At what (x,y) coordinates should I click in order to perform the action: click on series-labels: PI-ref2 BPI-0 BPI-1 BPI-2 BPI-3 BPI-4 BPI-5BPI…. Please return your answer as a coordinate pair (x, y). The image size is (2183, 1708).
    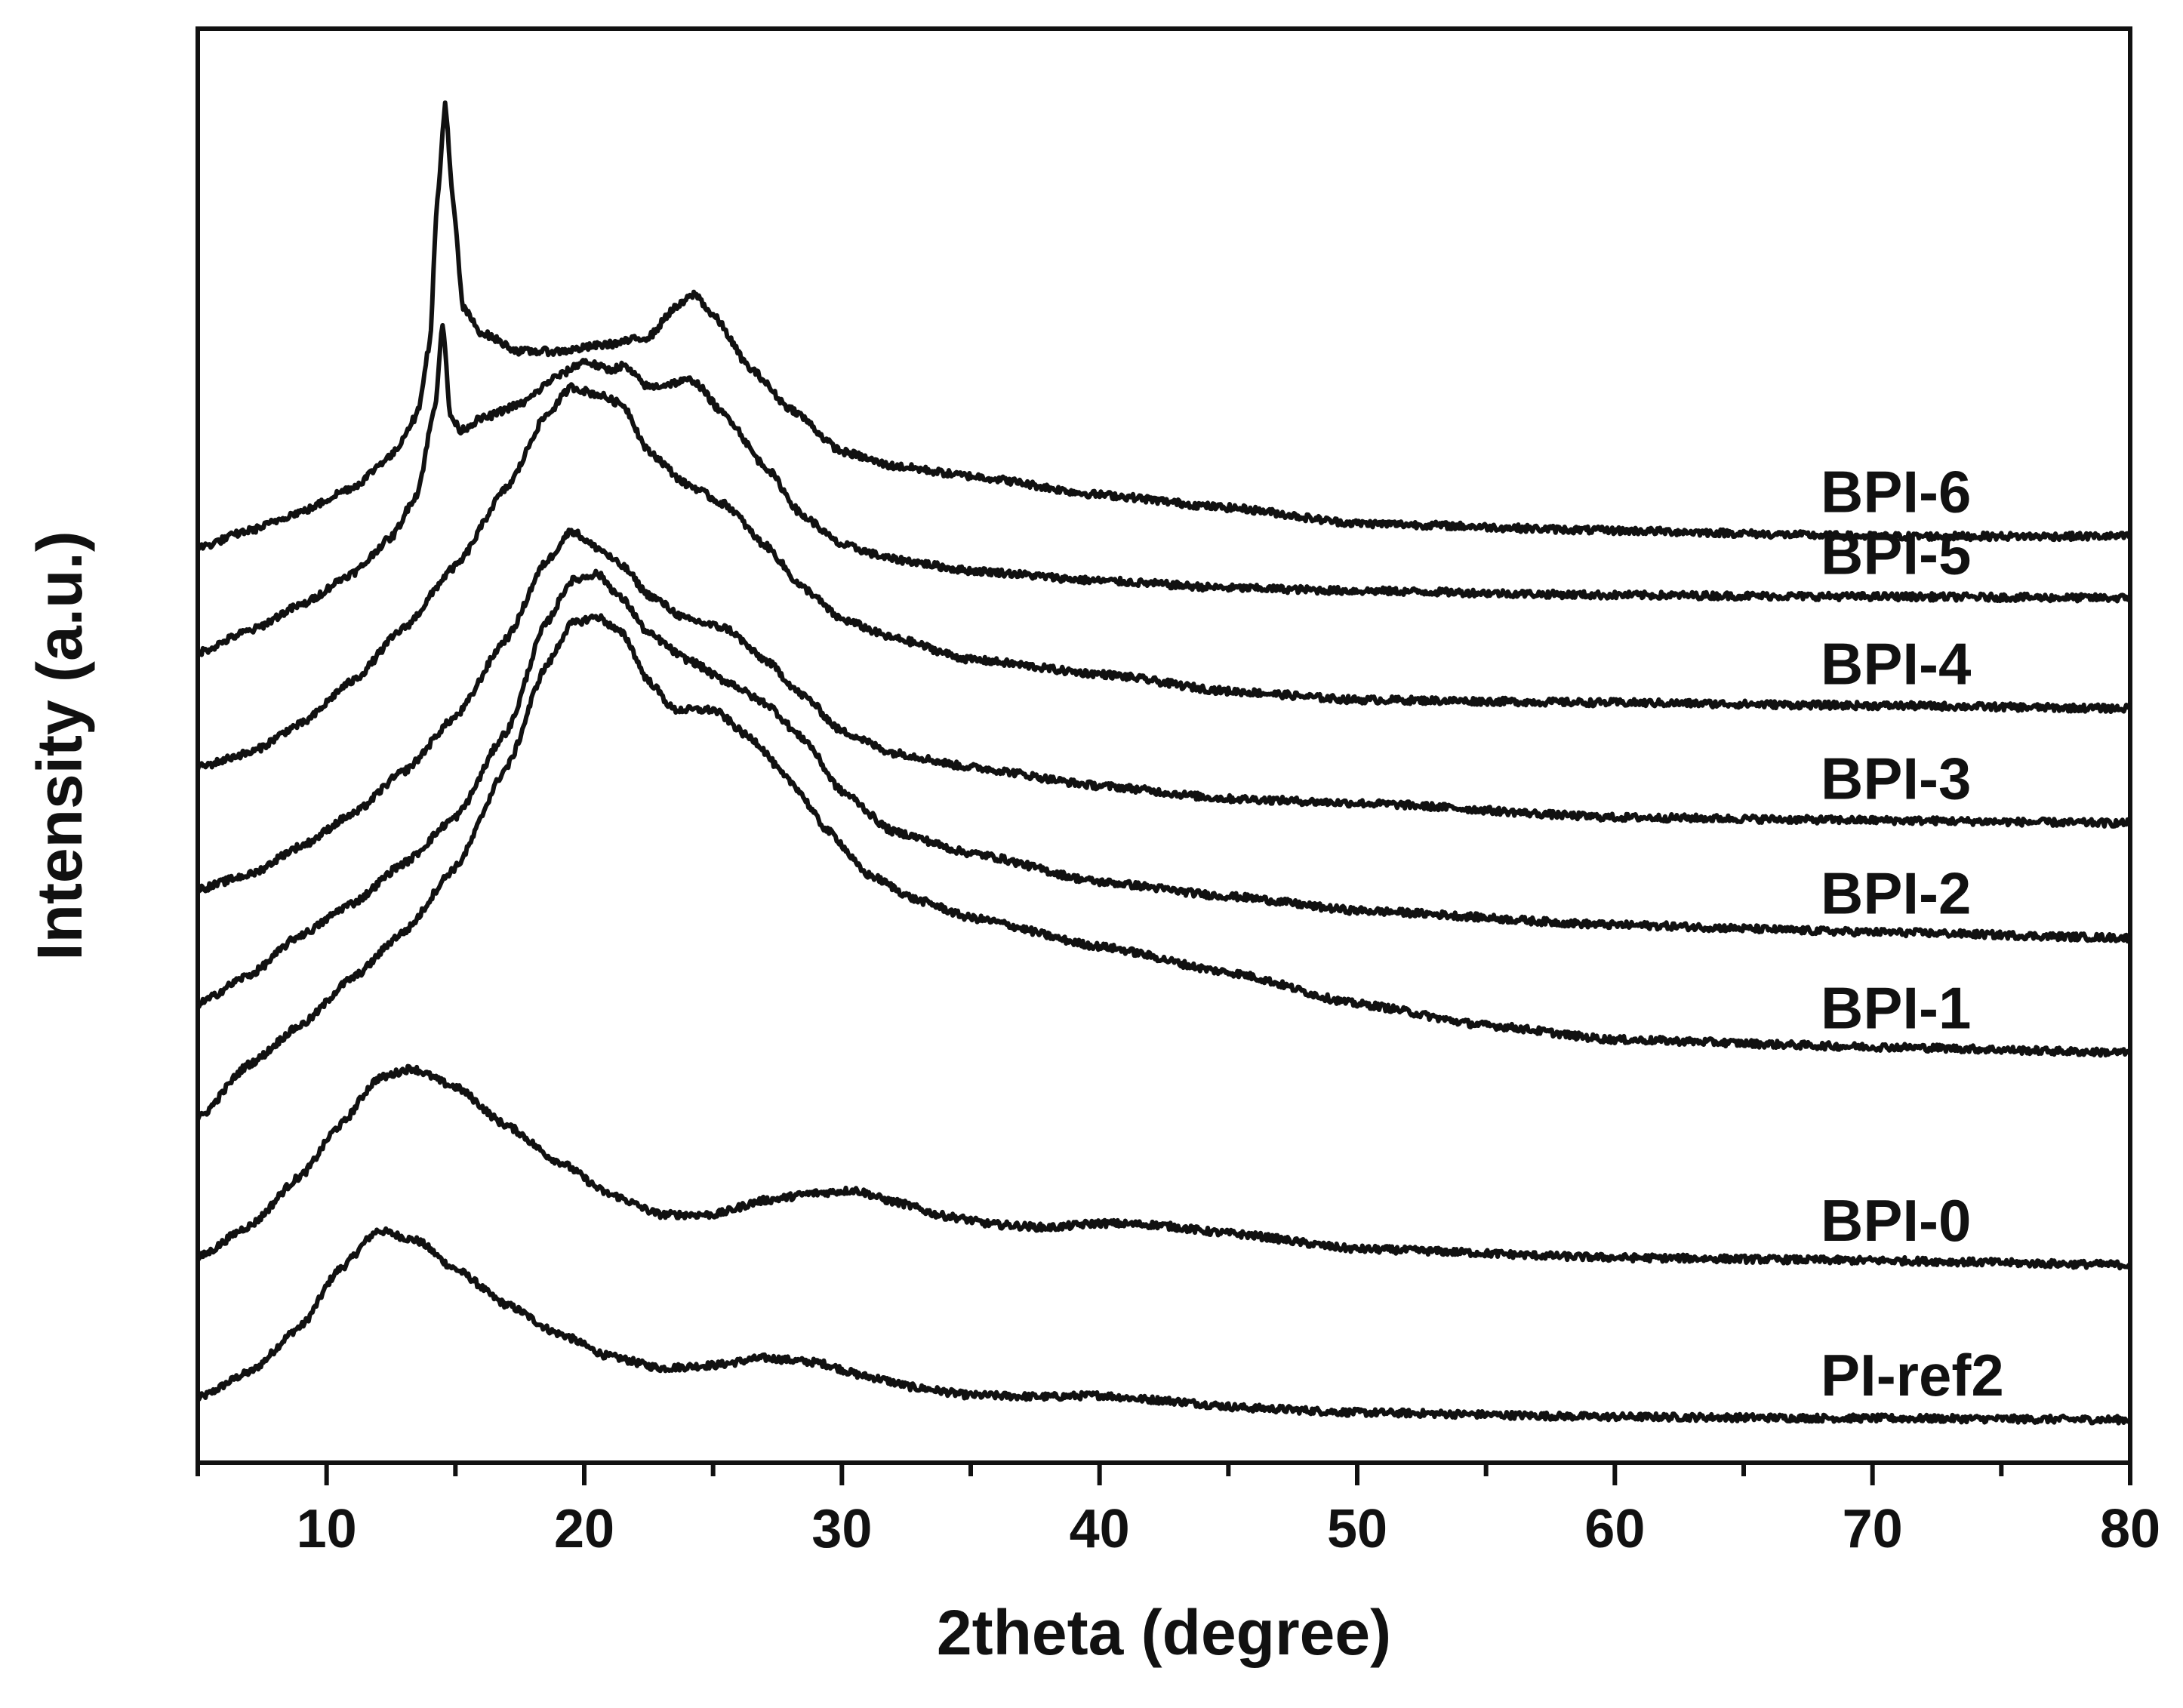
    Looking at the image, I should click on (1912, 934).